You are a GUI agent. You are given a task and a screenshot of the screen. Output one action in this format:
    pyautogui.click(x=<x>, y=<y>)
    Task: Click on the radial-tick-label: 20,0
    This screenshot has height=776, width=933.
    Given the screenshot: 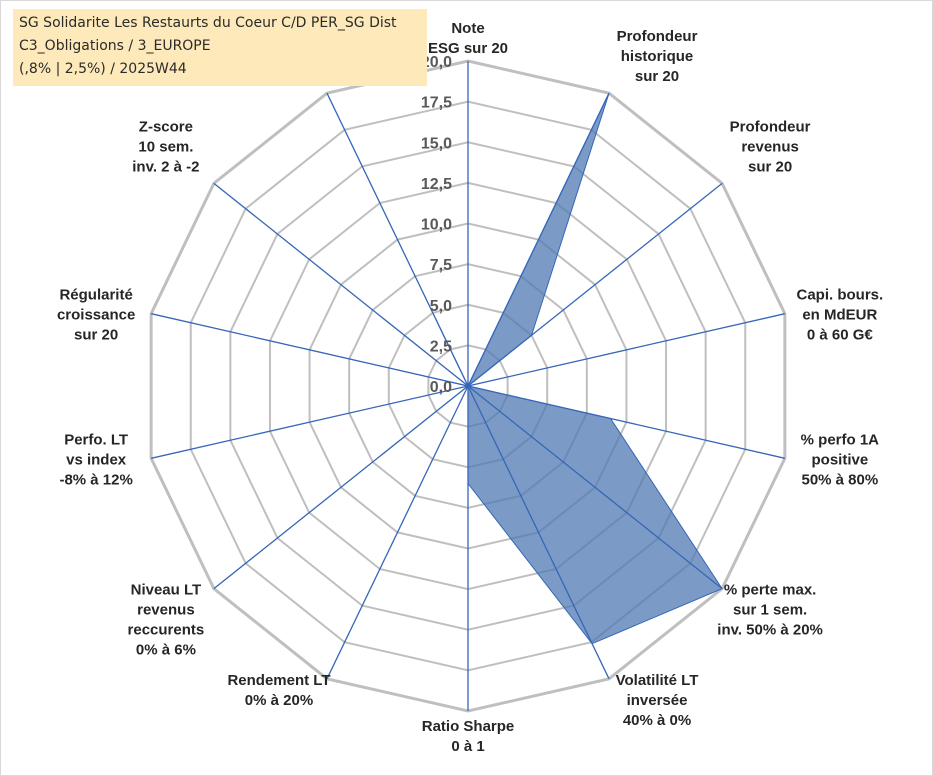 What is the action you would take?
    pyautogui.click(x=436, y=62)
    